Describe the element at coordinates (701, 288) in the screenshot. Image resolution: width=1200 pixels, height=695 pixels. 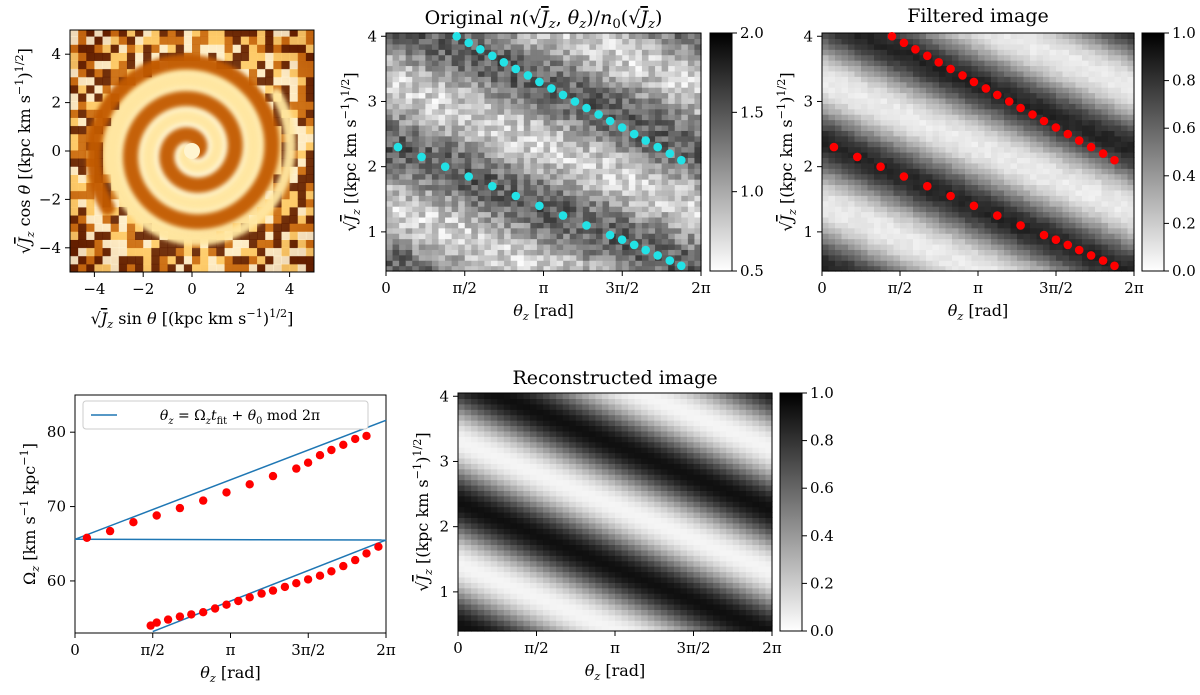
I see `x-tick-label: 2π` at that location.